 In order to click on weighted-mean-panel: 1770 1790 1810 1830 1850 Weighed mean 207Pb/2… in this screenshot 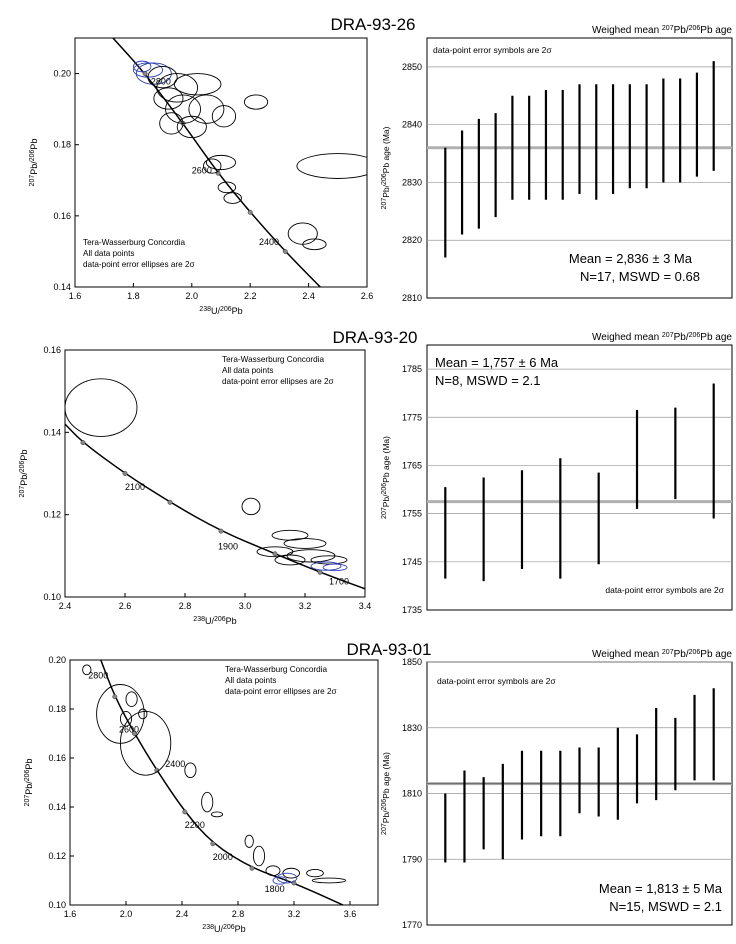, I will do `click(557, 789)`.